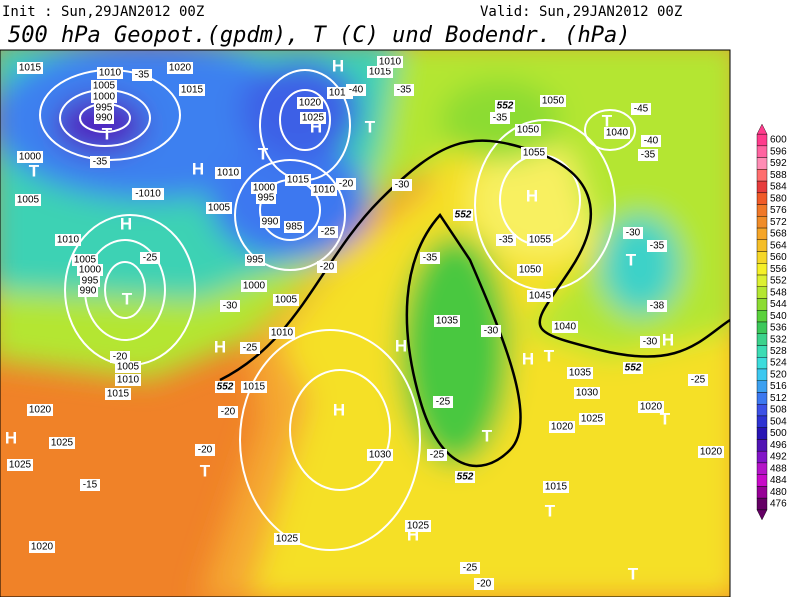  I want to click on colorbar-label: 524, so click(778, 363).